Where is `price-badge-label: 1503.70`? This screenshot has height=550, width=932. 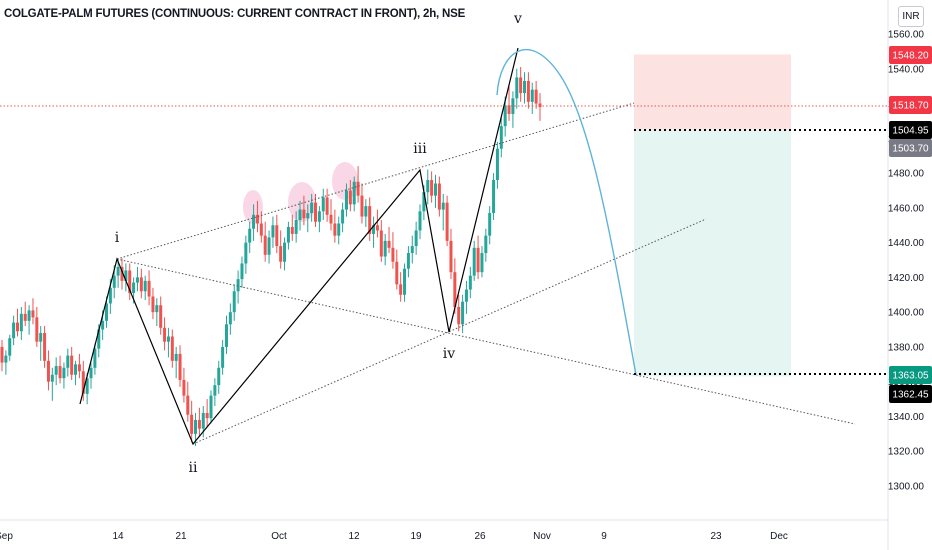 price-badge-label: 1503.70 is located at coordinates (910, 149).